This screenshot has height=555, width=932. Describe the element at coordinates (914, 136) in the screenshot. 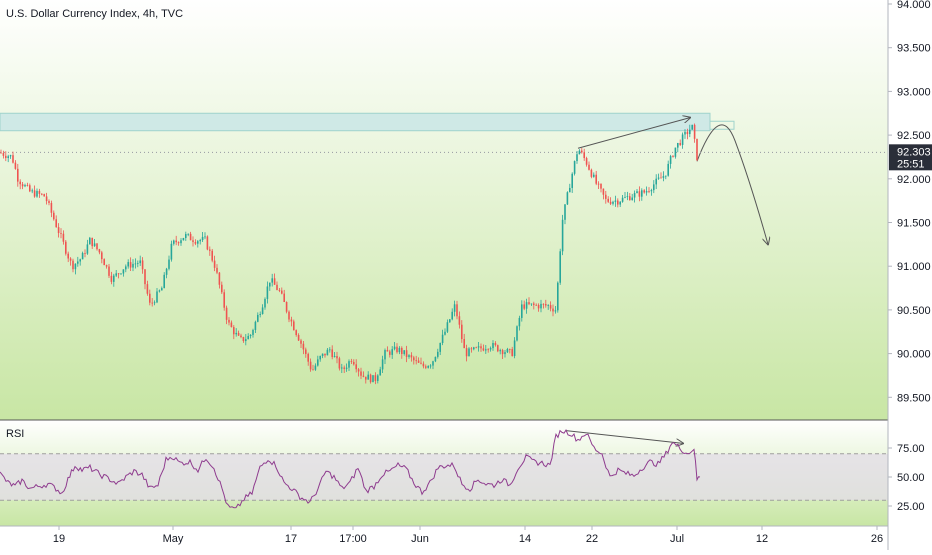

I see `price-tick-label: 92.500` at that location.